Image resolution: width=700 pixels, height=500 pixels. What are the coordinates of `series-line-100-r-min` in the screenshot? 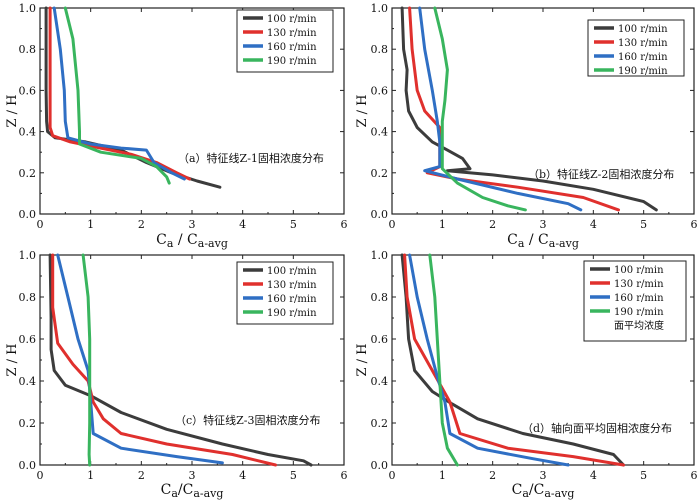 It's located at (512, 360).